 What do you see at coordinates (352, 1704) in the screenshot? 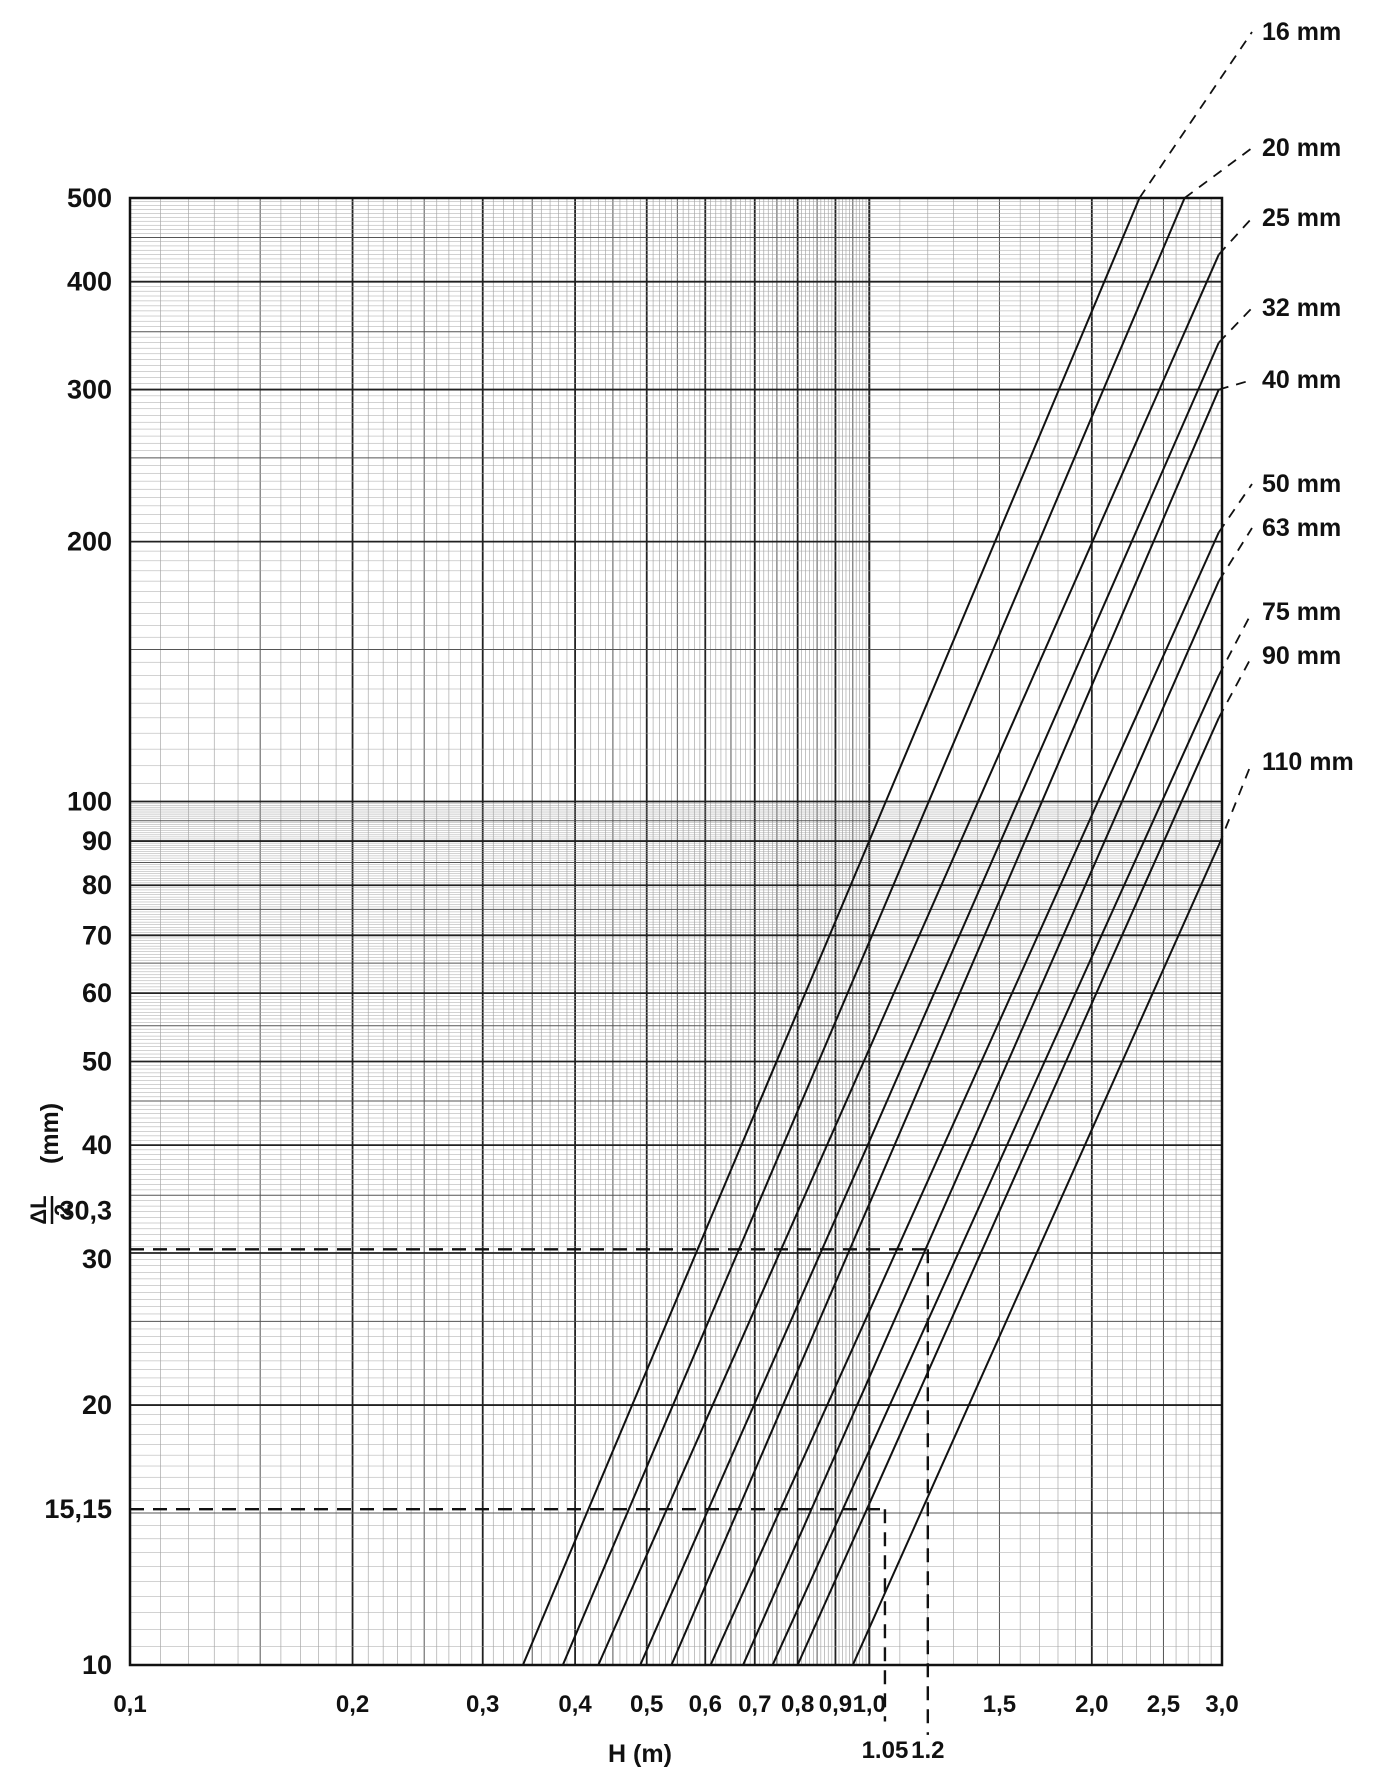
I see `x-tick-label: 0,2` at bounding box center [352, 1704].